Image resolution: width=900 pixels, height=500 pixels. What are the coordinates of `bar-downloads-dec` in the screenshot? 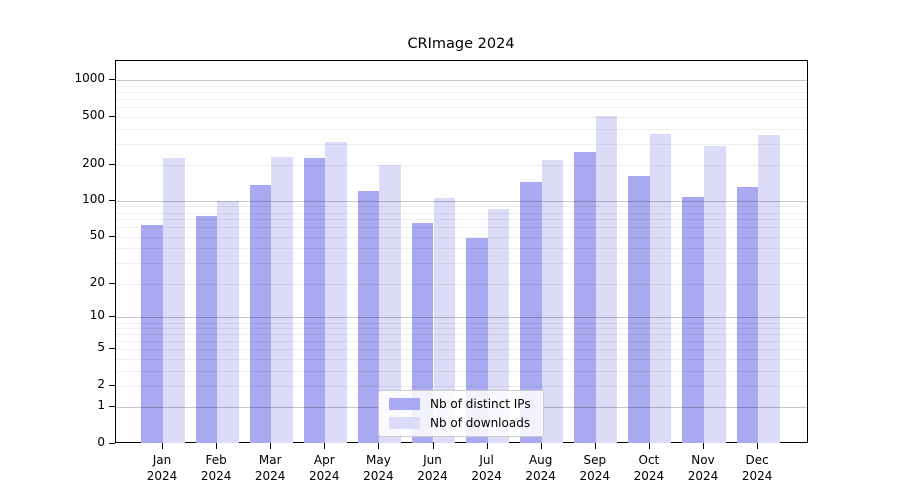 It's located at (769, 289).